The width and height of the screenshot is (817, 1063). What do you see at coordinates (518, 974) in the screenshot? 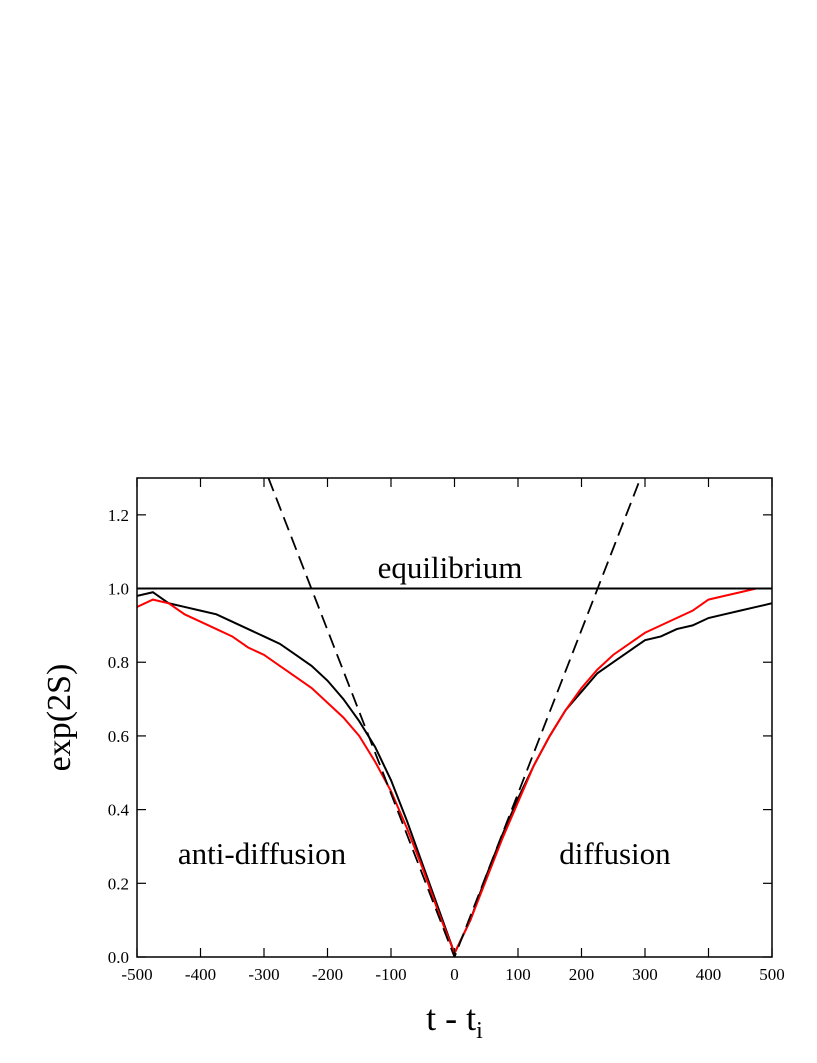
I see `x-tick-label: 100` at bounding box center [518, 974].